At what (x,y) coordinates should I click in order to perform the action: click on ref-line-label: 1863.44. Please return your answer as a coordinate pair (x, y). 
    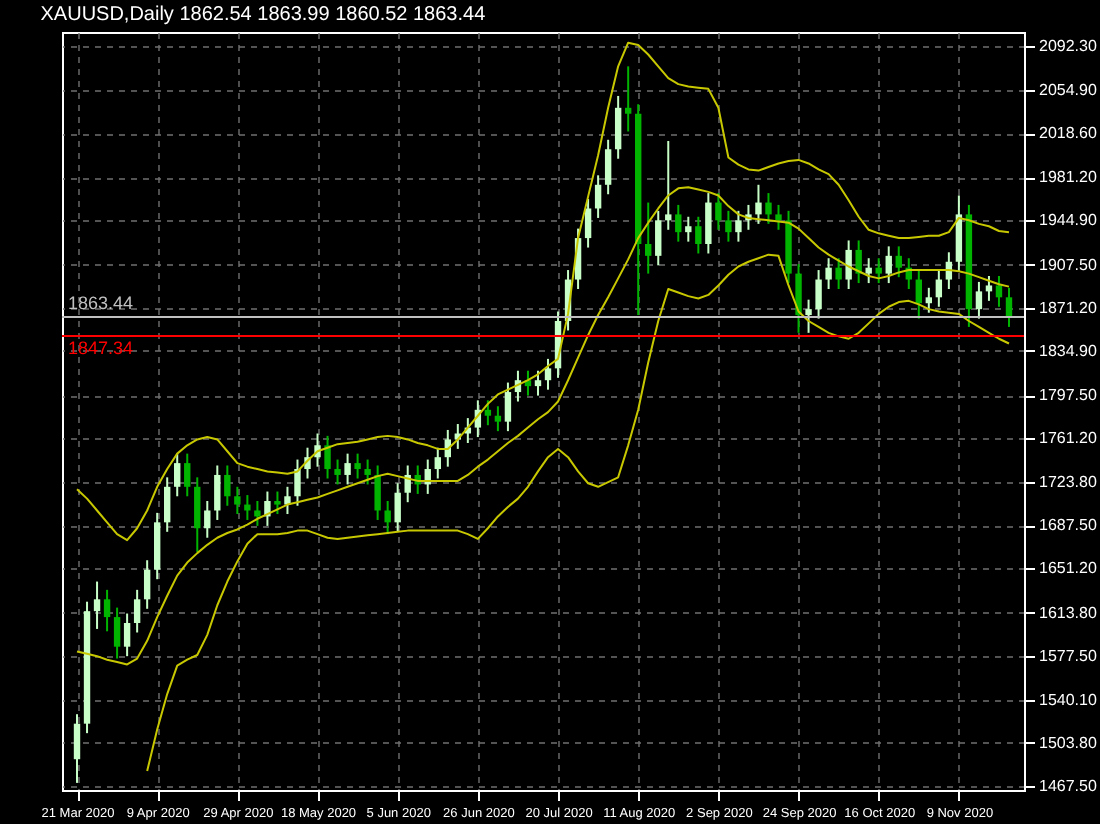
    Looking at the image, I should click on (101, 302).